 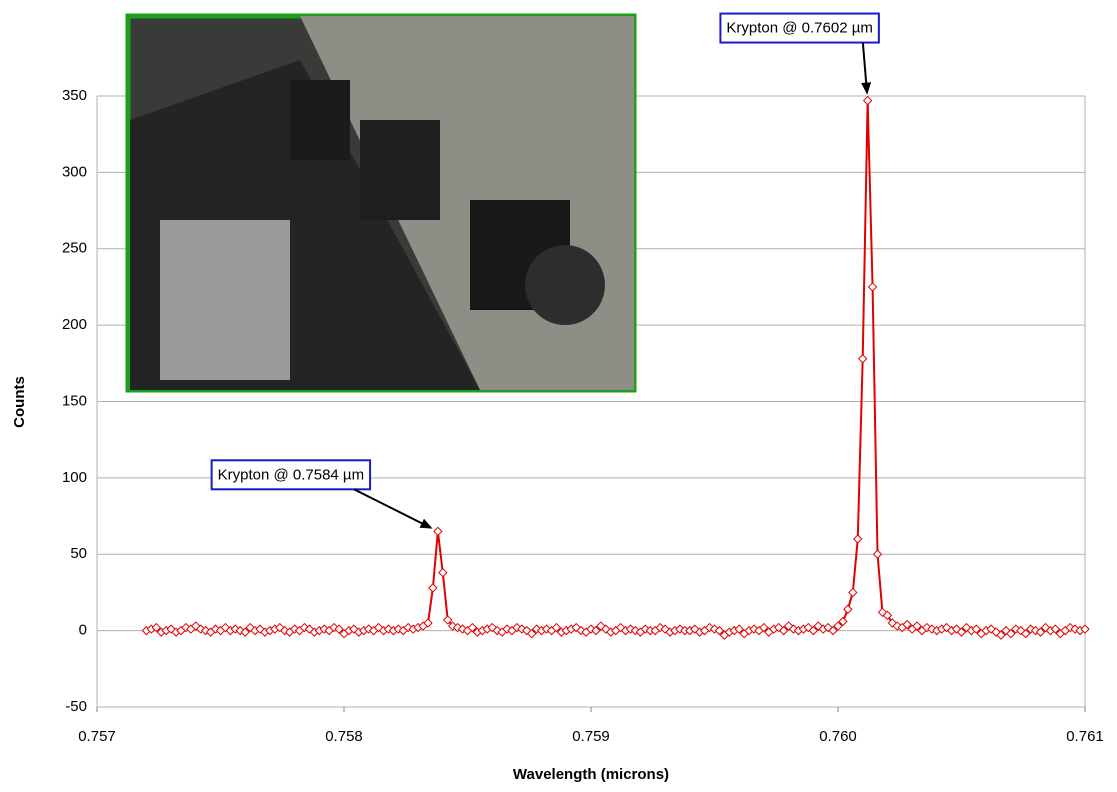 What do you see at coordinates (74, 95) in the screenshot?
I see `y-tick-label: 350` at bounding box center [74, 95].